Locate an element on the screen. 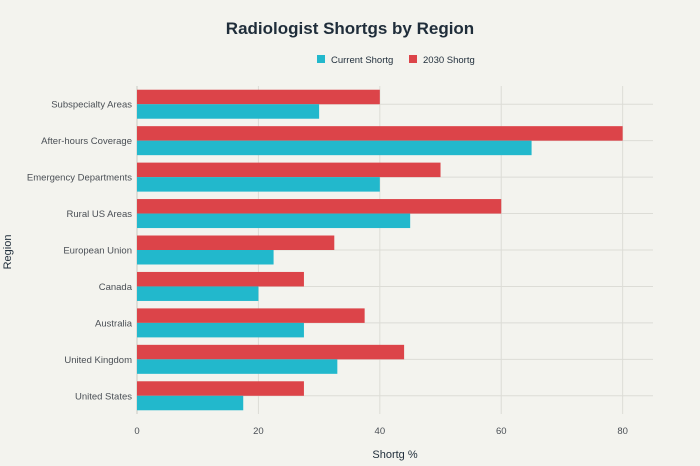 This screenshot has width=700, height=466. y-axis-title: Region is located at coordinates (8, 252).